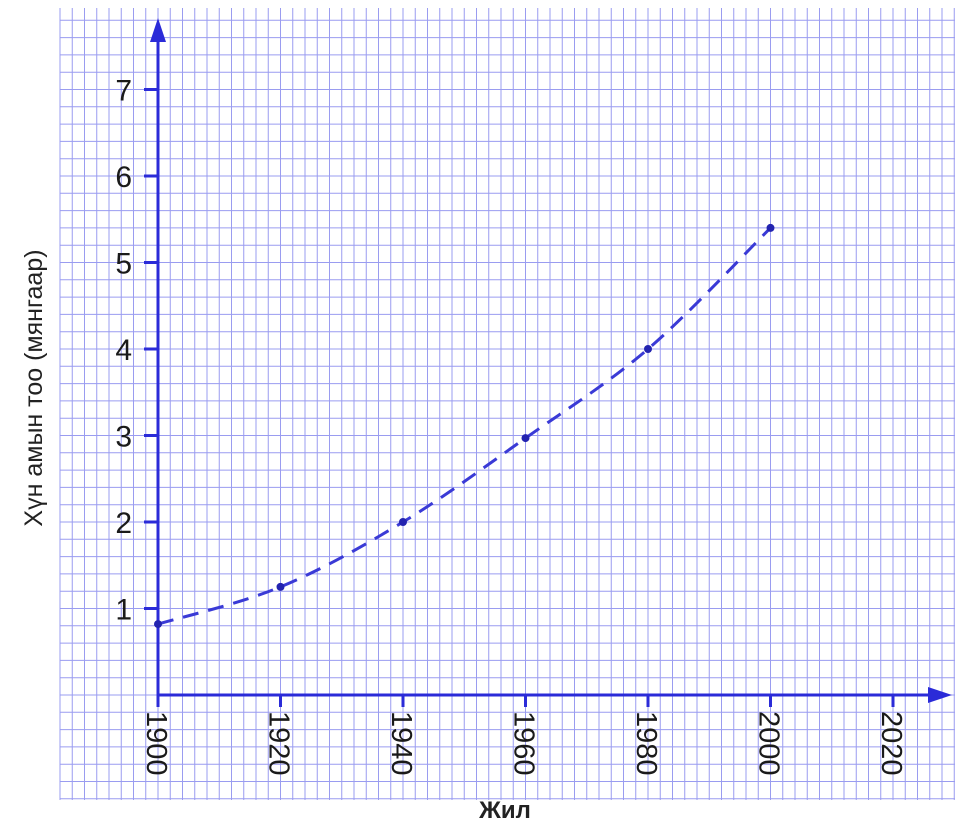 Image resolution: width=965 pixels, height=826 pixels. What do you see at coordinates (123, 264) in the screenshot?
I see `y-tick-label: 5` at bounding box center [123, 264].